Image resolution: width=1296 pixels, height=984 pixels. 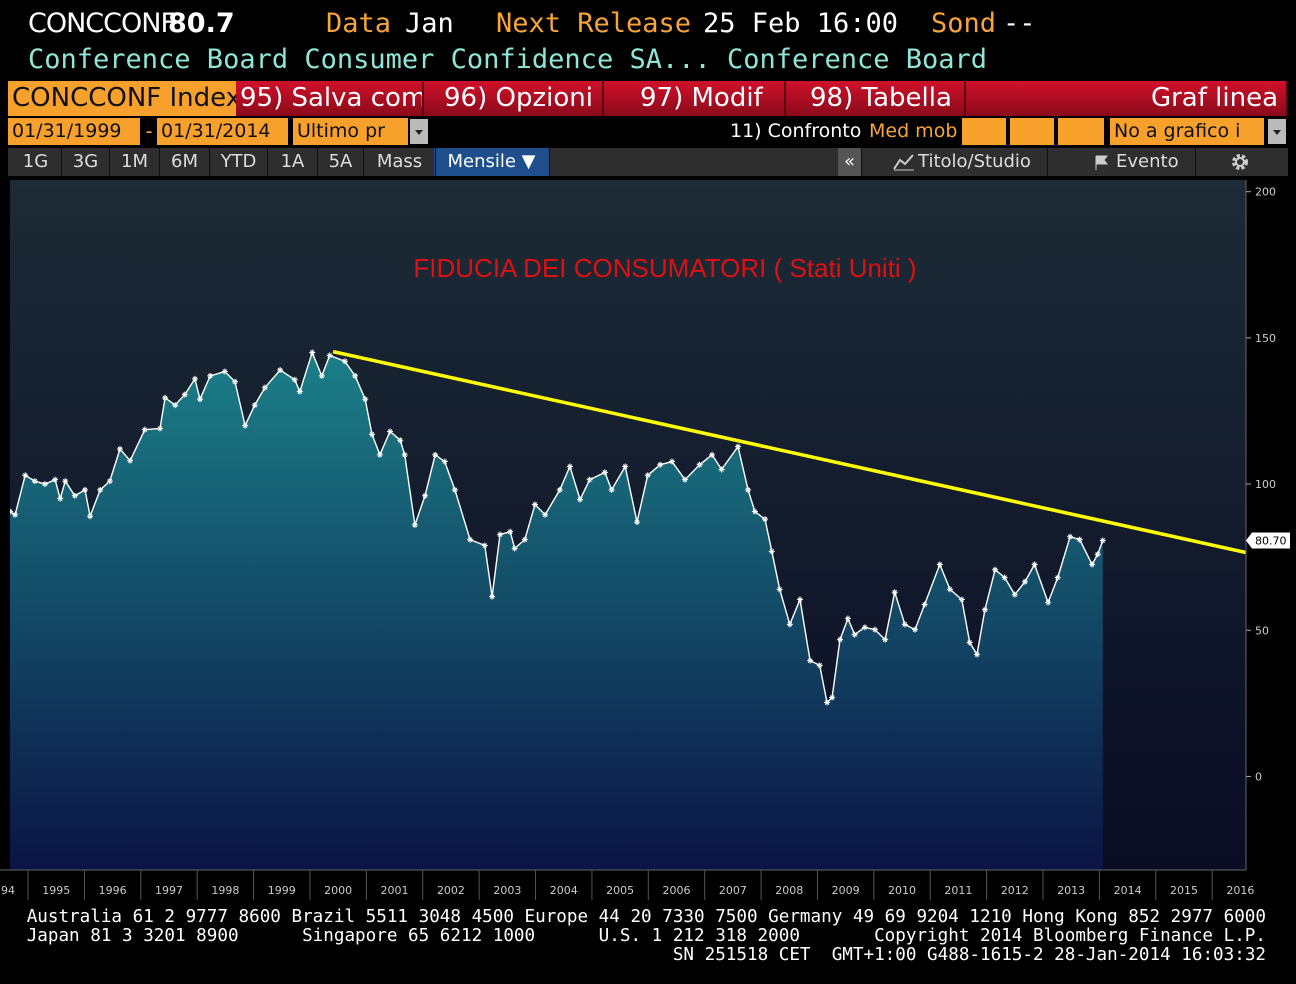 I want to click on ticker: CONCCONF, so click(x=102, y=23).